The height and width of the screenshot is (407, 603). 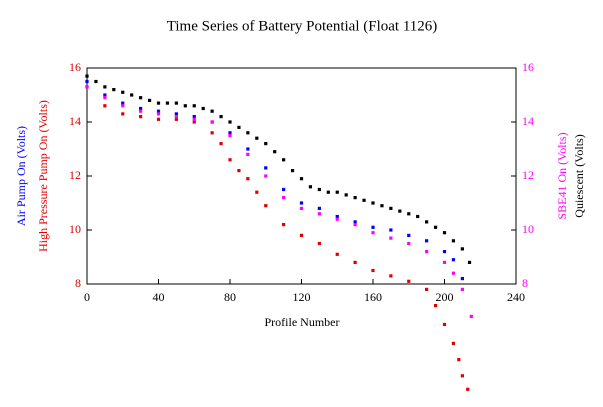 What do you see at coordinates (78, 283) in the screenshot?
I see `y-tick-label: 8` at bounding box center [78, 283].